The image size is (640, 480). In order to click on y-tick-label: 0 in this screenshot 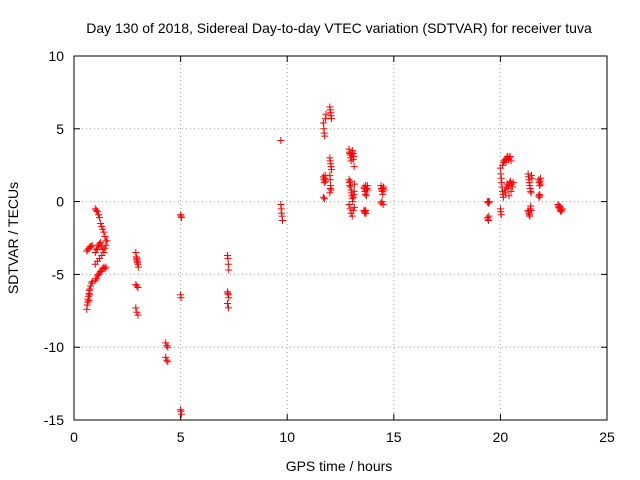, I will do `click(60, 202)`.